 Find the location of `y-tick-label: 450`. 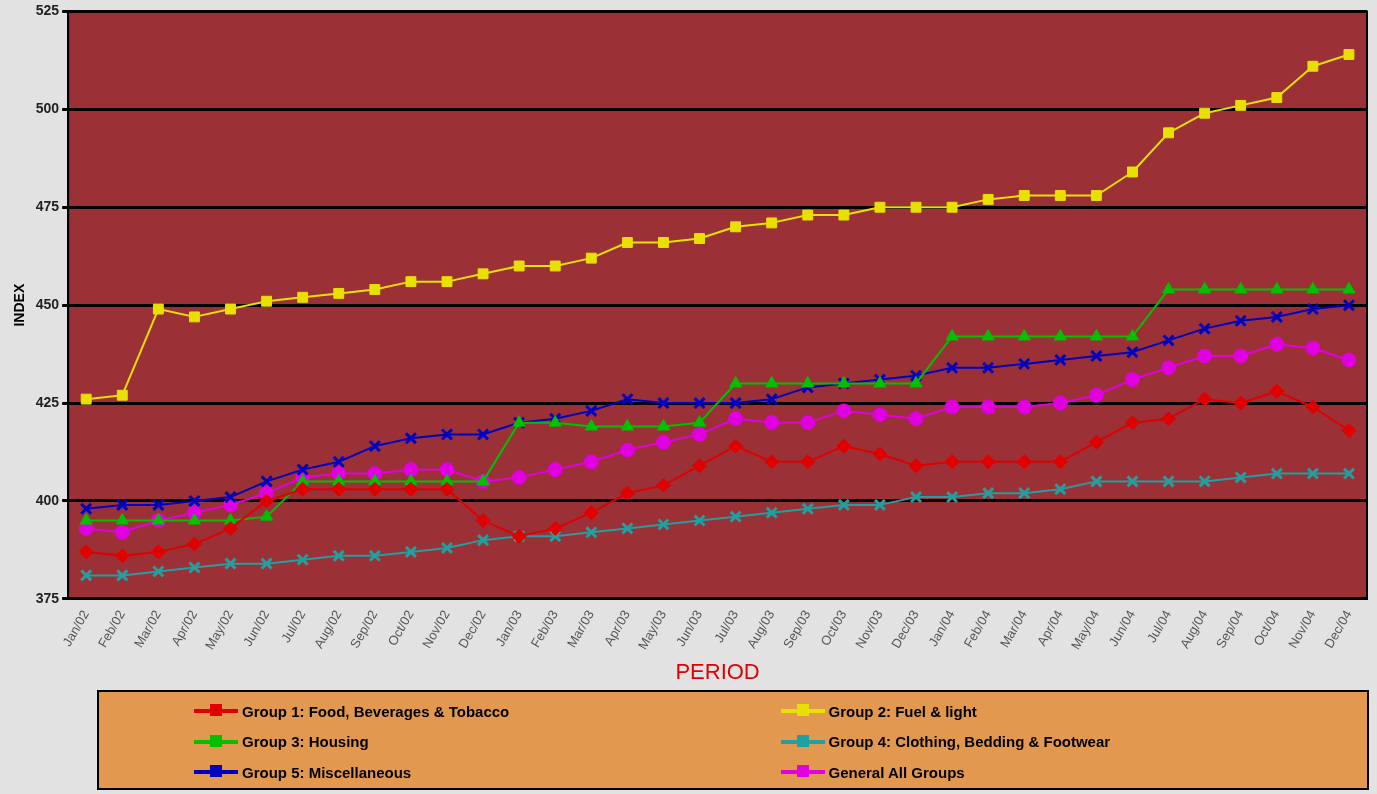

y-tick-label: 450 is located at coordinates (47, 304).